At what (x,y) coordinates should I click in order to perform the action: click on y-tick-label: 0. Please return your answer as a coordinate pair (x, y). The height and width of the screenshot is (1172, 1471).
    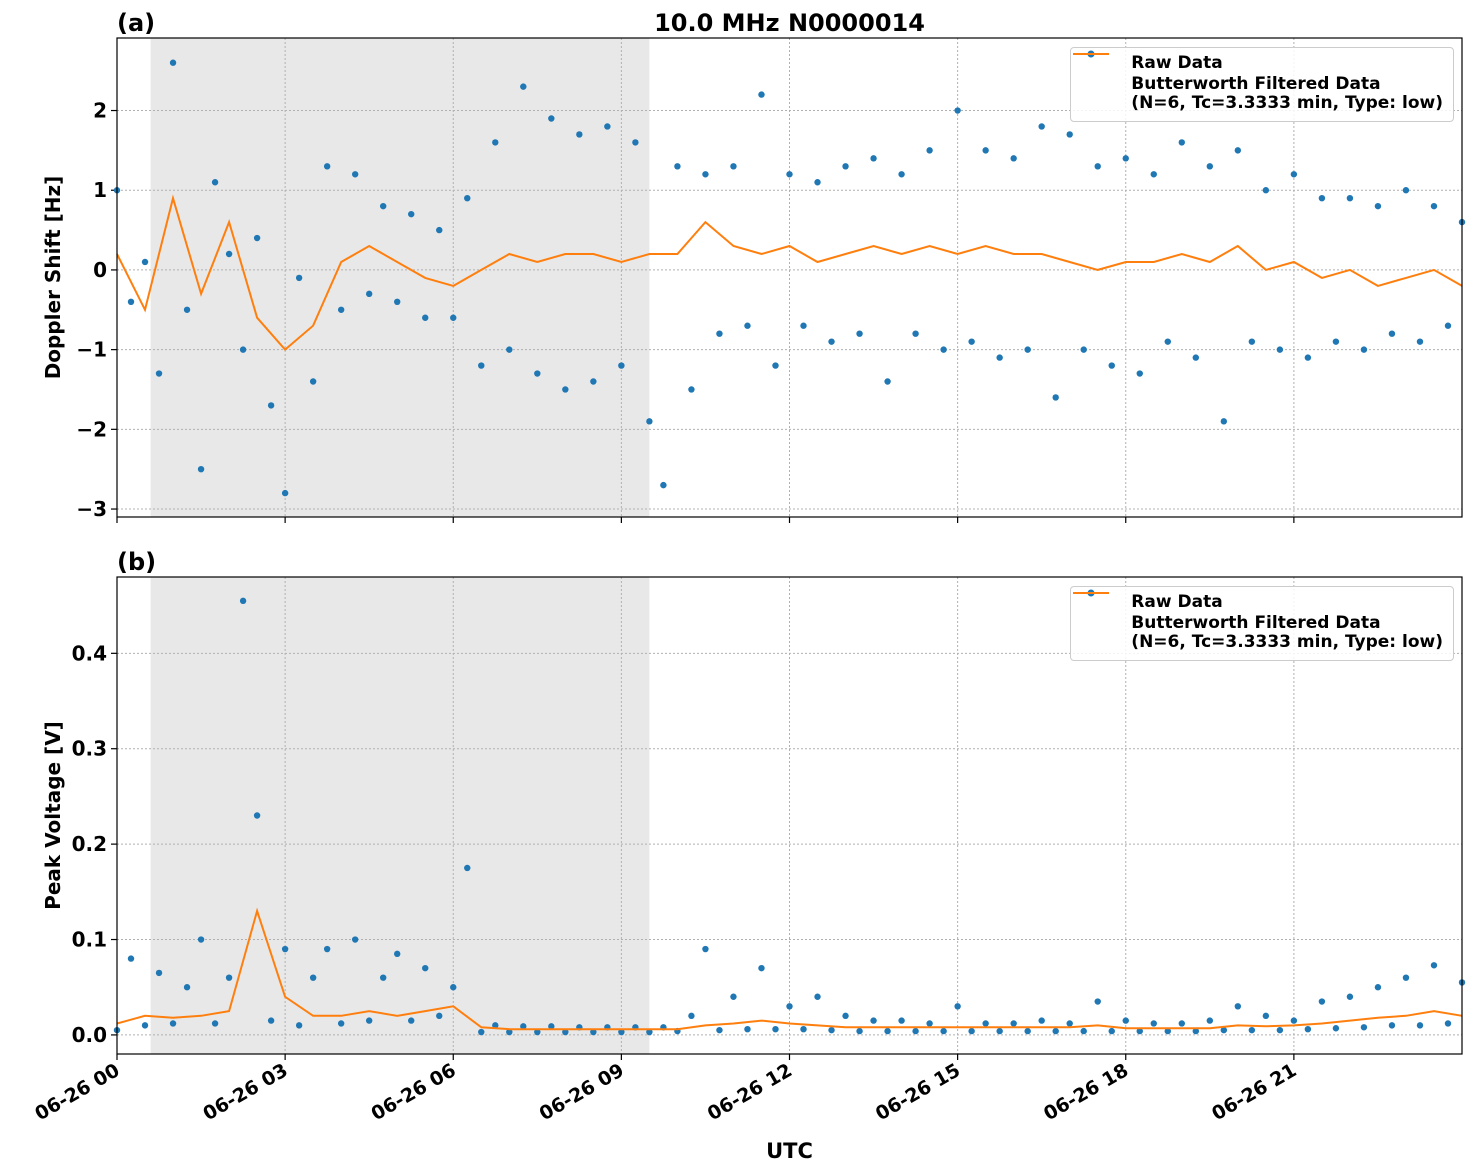
    Looking at the image, I should click on (100, 270).